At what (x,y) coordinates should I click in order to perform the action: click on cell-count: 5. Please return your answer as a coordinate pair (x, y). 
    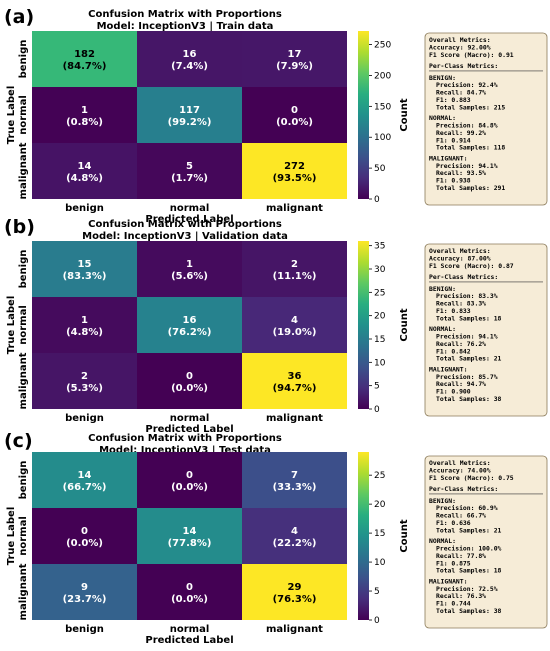
    Looking at the image, I should click on (189, 166).